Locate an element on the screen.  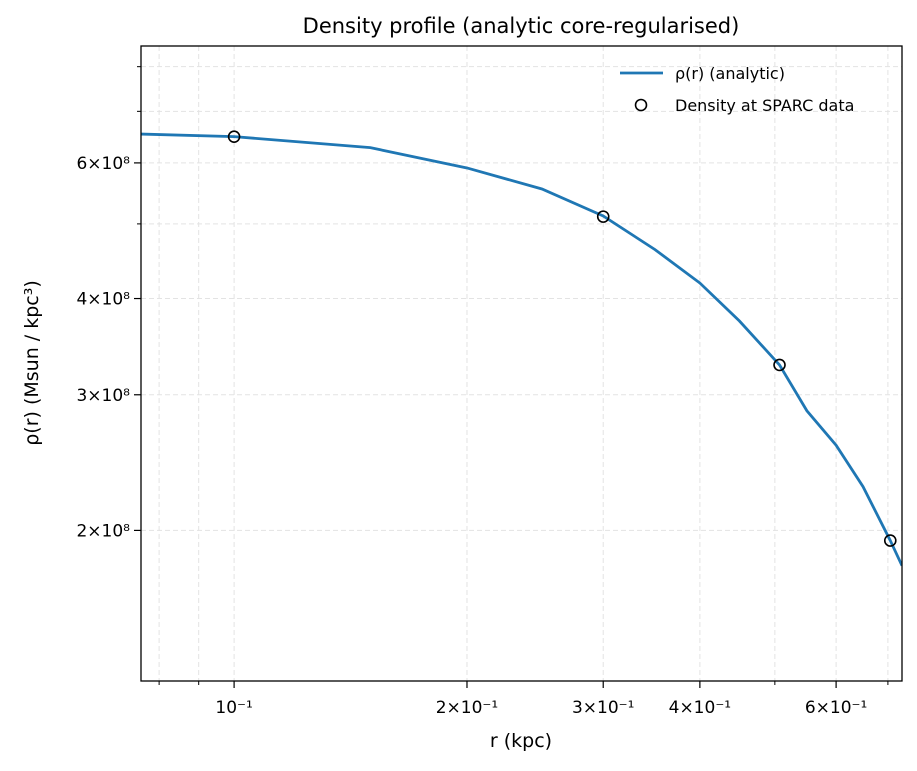
y-tick-label: 2×10⁸ is located at coordinates (103, 531).